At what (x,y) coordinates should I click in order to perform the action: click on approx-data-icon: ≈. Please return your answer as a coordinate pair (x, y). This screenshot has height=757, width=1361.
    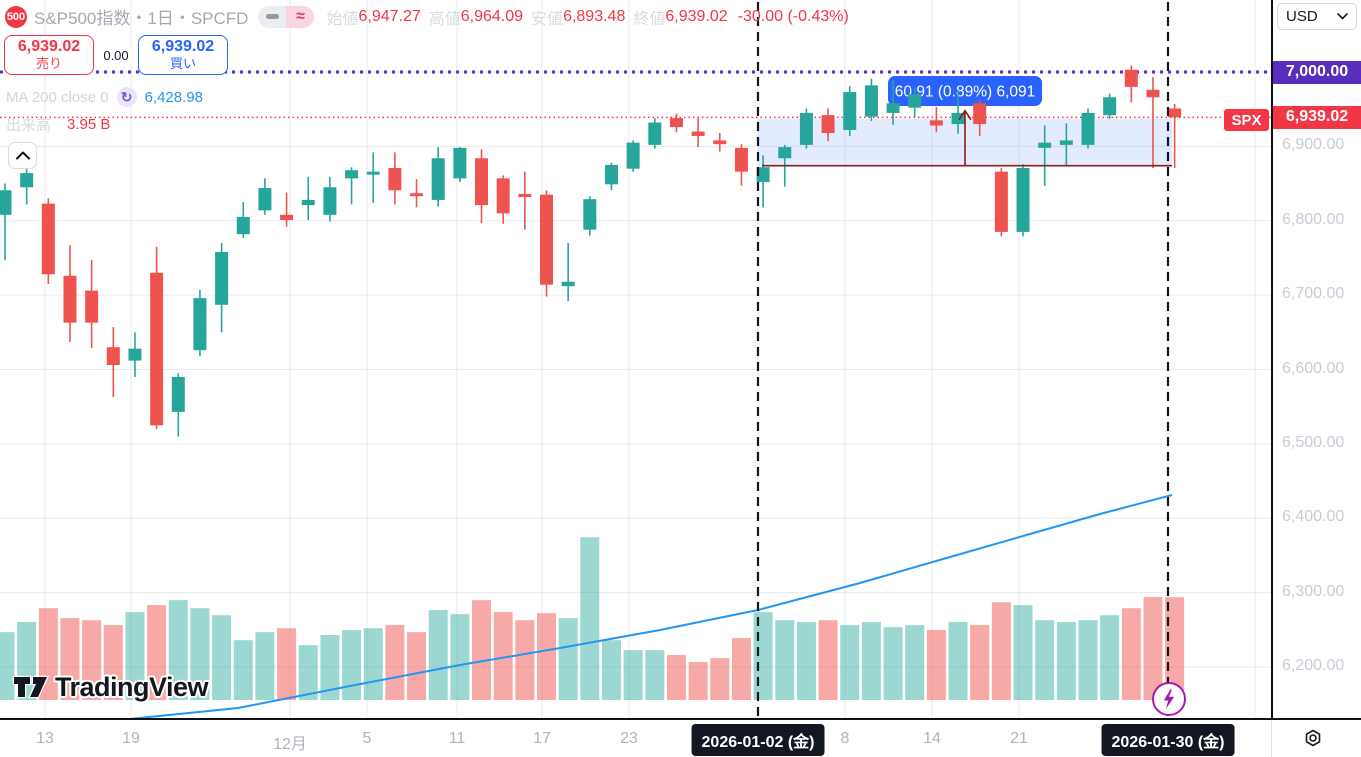
    Looking at the image, I should click on (300, 16).